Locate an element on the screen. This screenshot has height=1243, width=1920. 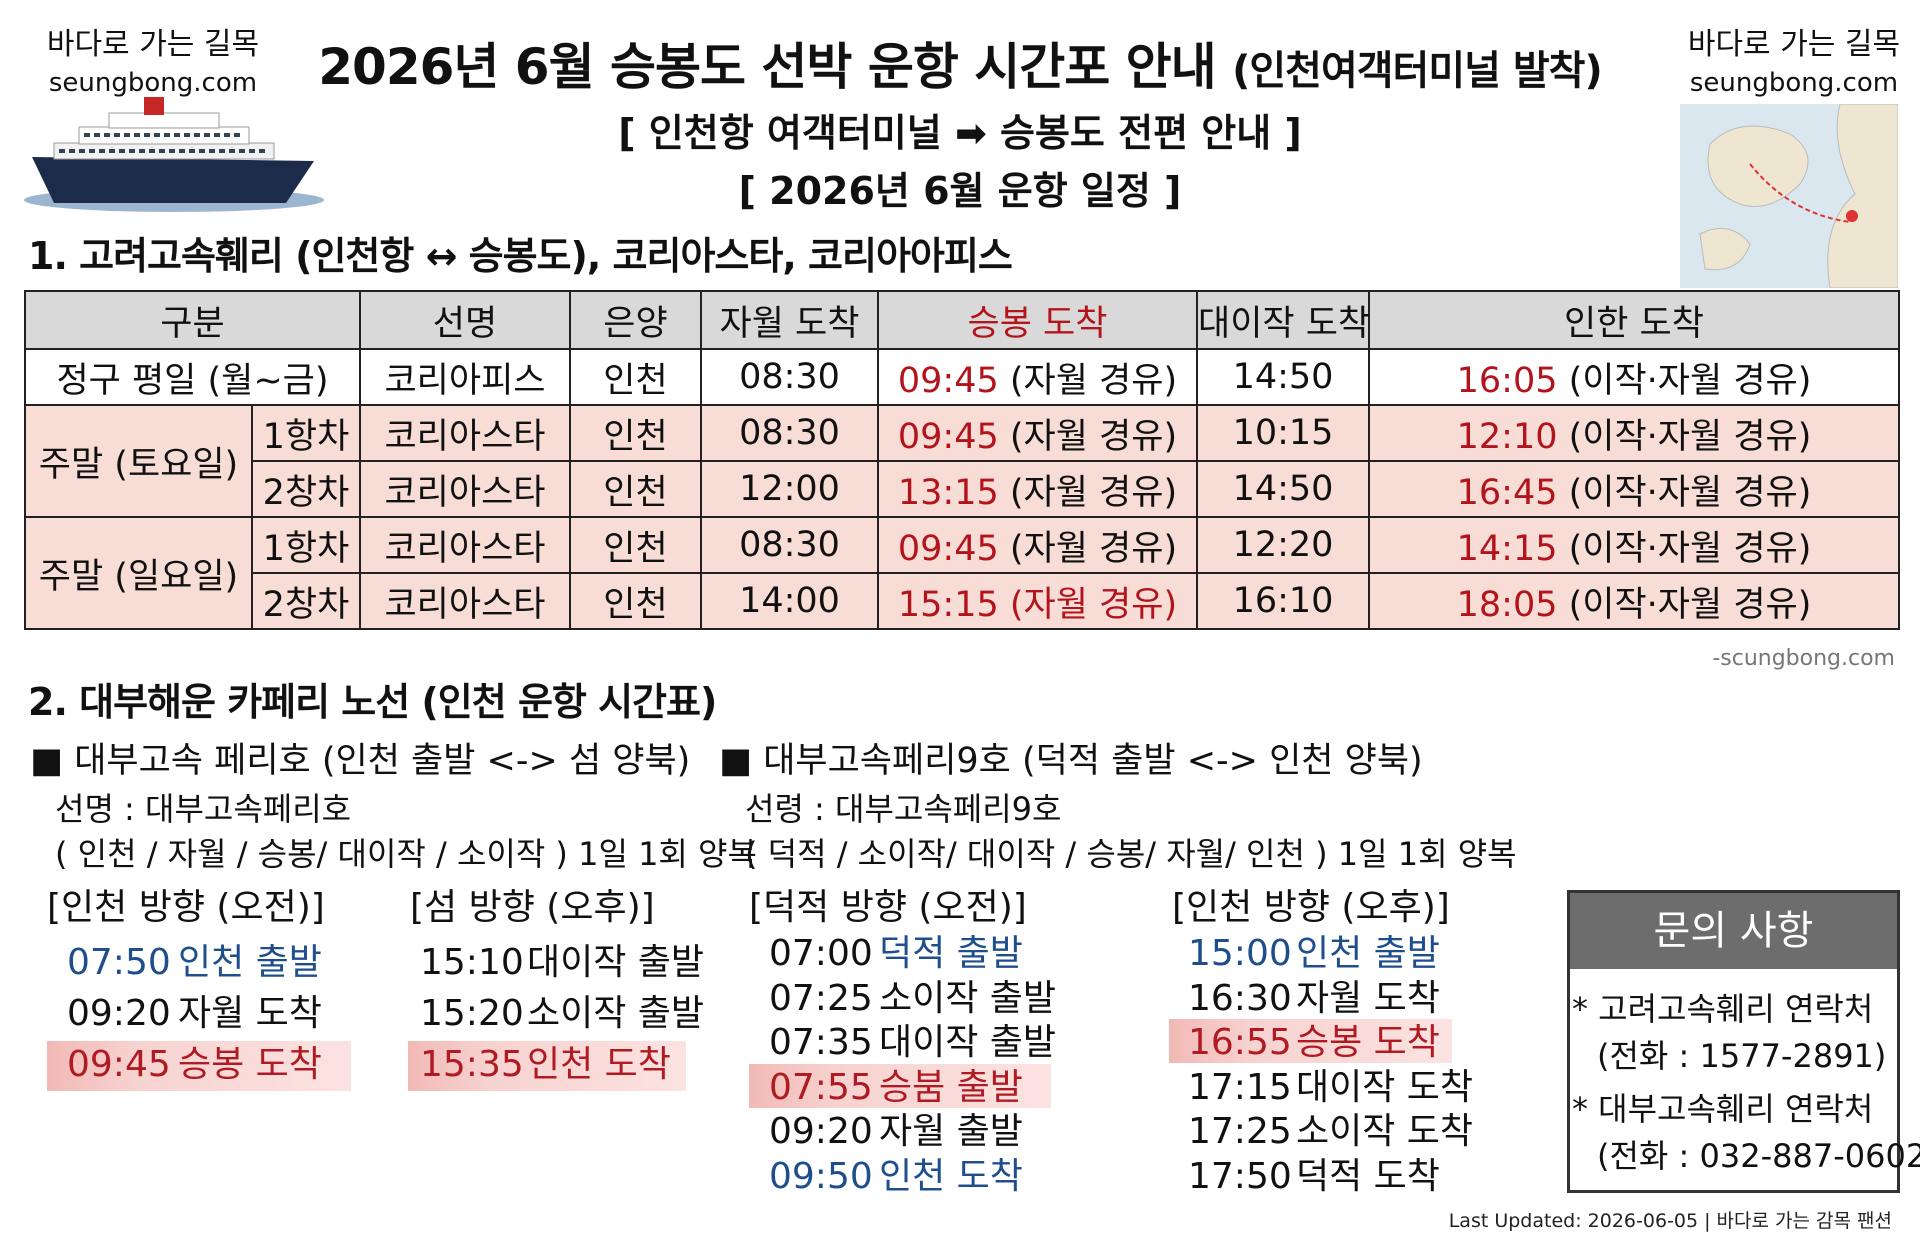
departure-time: 17:15 is located at coordinates (1240, 1087).